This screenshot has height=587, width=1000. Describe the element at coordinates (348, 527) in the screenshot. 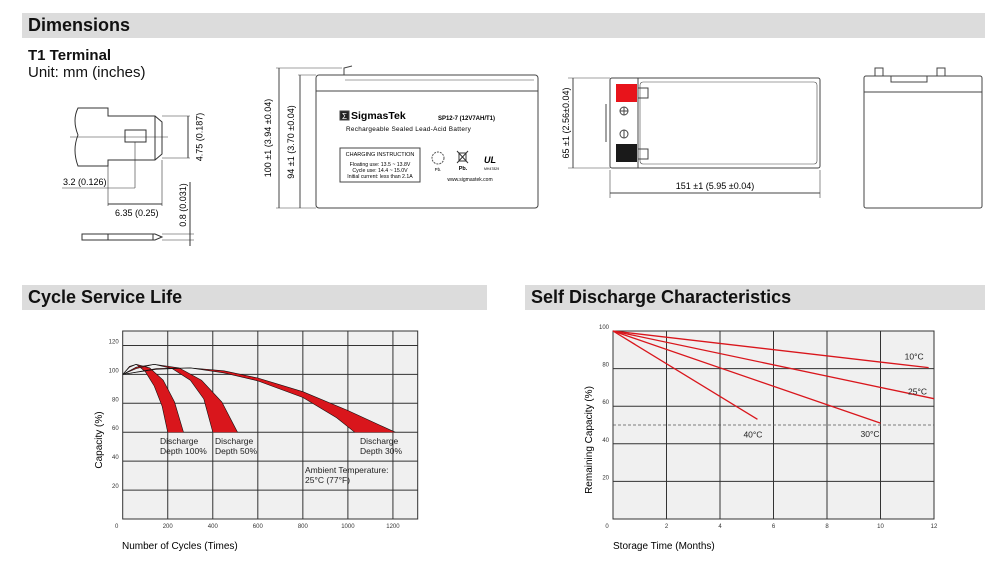

I see `x-tick-label: 1000` at that location.